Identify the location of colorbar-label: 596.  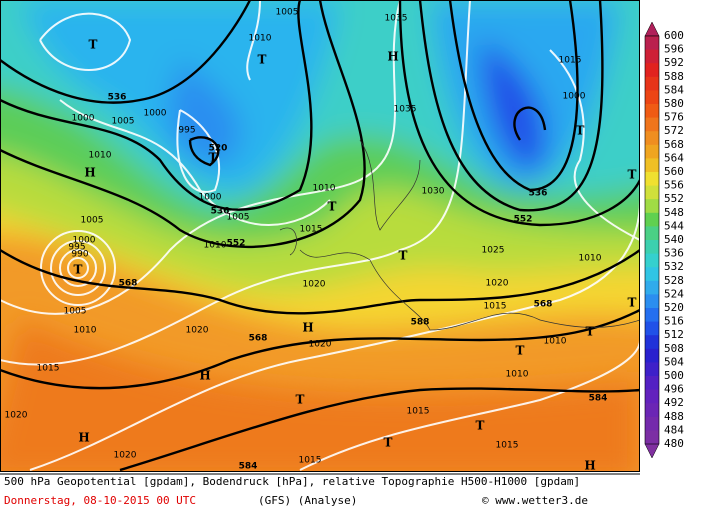
(674, 49).